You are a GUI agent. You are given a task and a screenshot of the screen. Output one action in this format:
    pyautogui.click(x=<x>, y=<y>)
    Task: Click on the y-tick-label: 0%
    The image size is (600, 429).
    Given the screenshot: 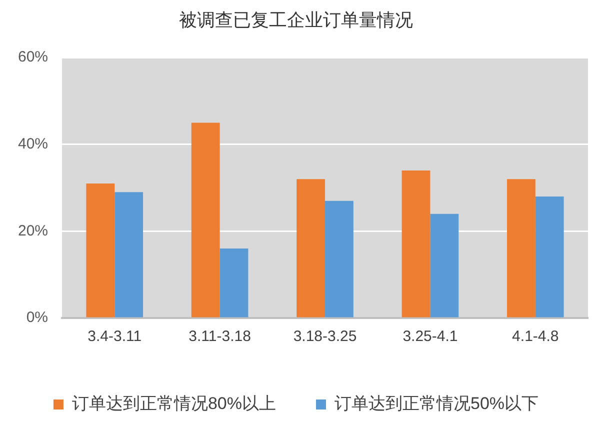 What is the action you would take?
    pyautogui.click(x=37, y=317)
    